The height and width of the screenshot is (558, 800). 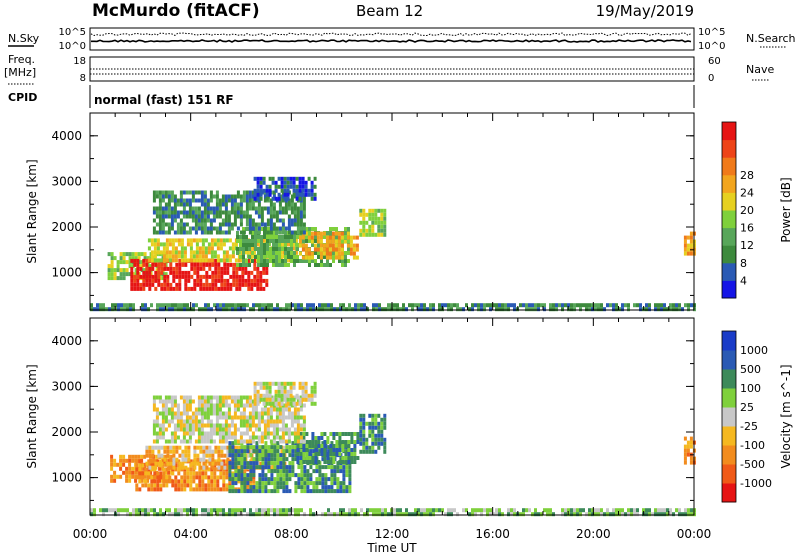 What do you see at coordinates (90, 534) in the screenshot?
I see `x-tick-label: 00:00` at bounding box center [90, 534].